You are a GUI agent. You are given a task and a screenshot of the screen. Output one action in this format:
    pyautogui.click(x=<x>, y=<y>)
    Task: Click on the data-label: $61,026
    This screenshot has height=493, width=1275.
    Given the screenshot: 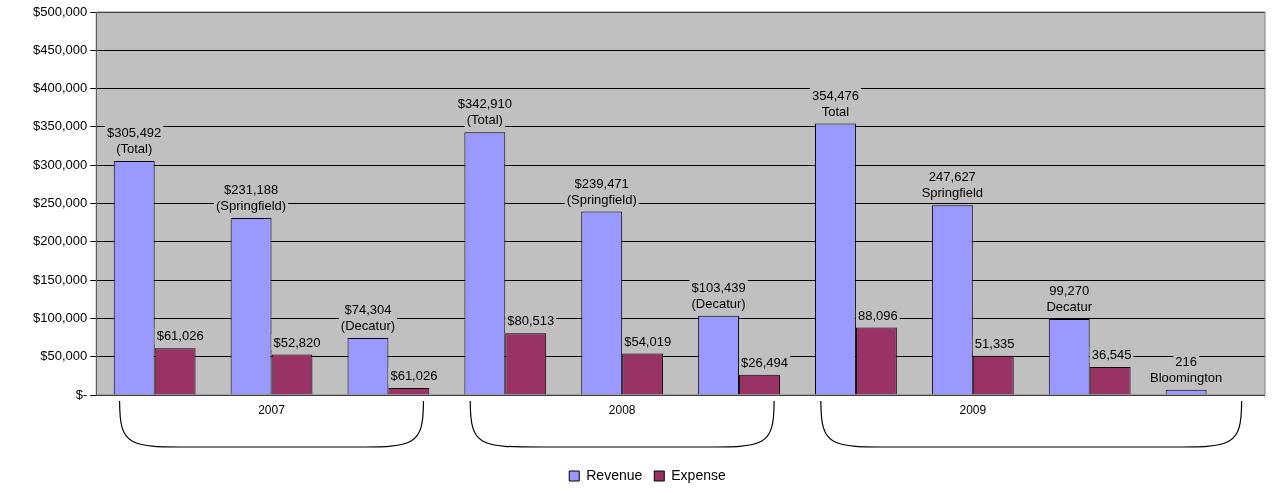 What is the action you would take?
    pyautogui.click(x=180, y=336)
    